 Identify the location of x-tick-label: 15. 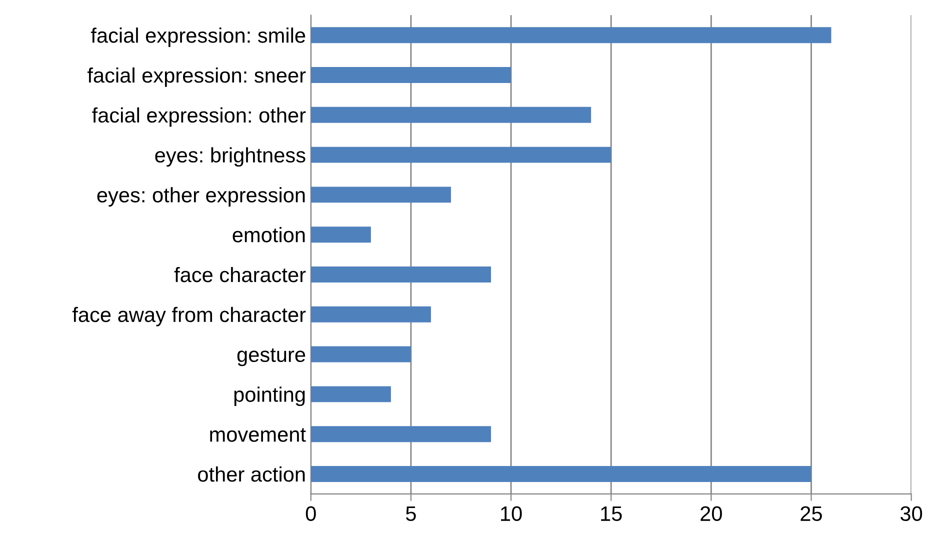
(611, 514).